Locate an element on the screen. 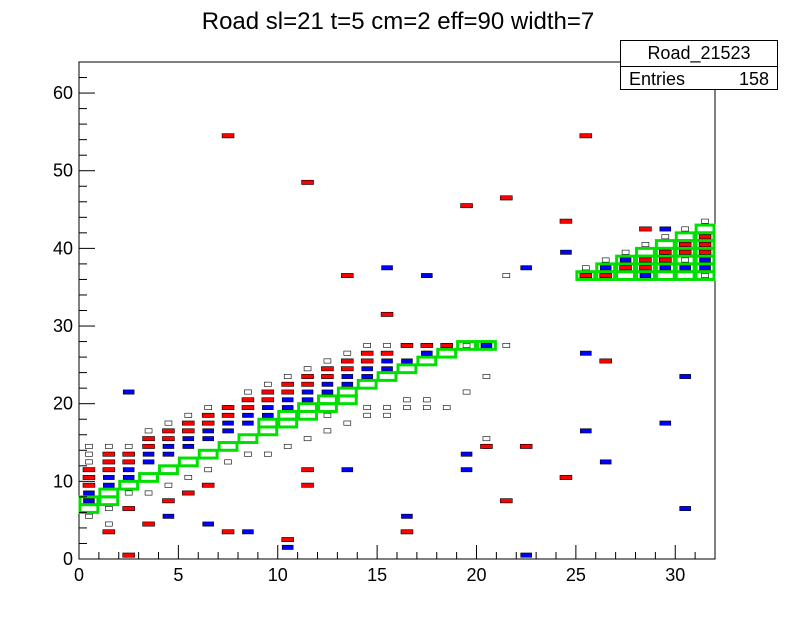 The height and width of the screenshot is (622, 796). y-tick-label: 20 is located at coordinates (63, 404).